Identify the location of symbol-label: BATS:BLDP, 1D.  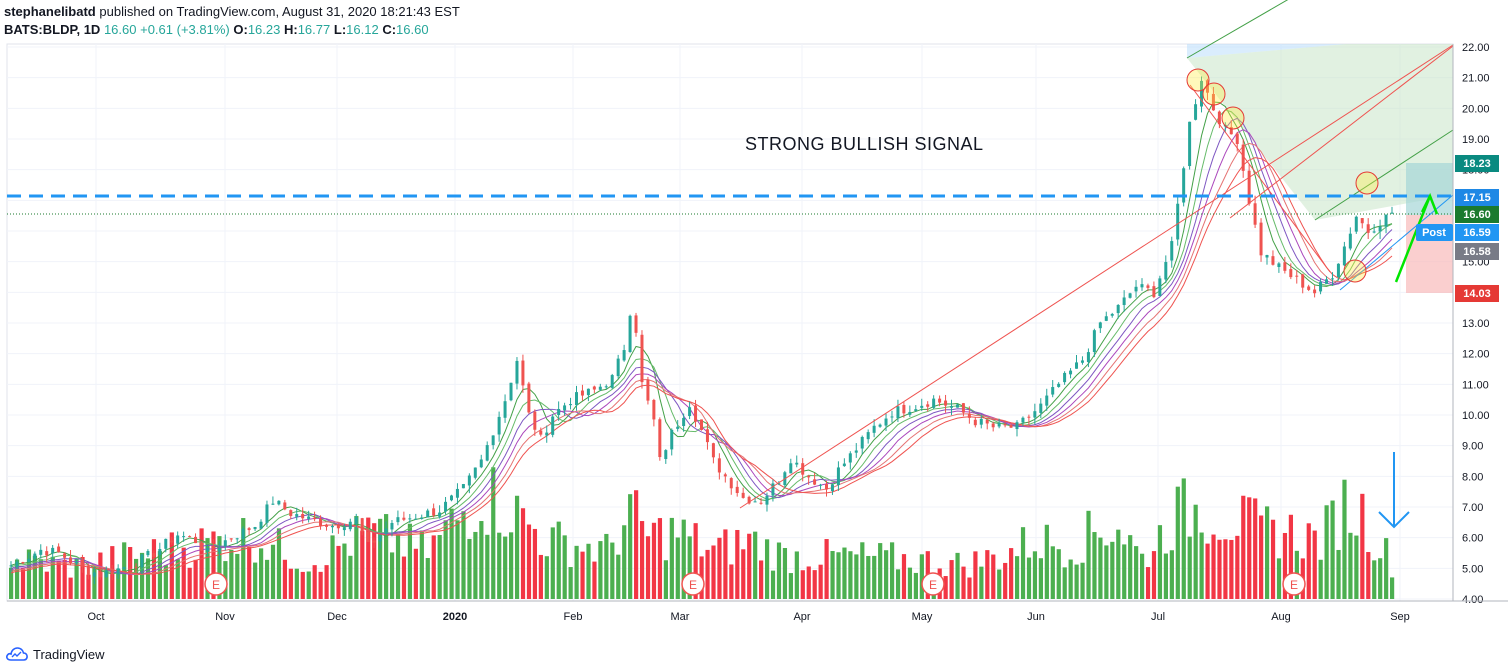
(52, 29).